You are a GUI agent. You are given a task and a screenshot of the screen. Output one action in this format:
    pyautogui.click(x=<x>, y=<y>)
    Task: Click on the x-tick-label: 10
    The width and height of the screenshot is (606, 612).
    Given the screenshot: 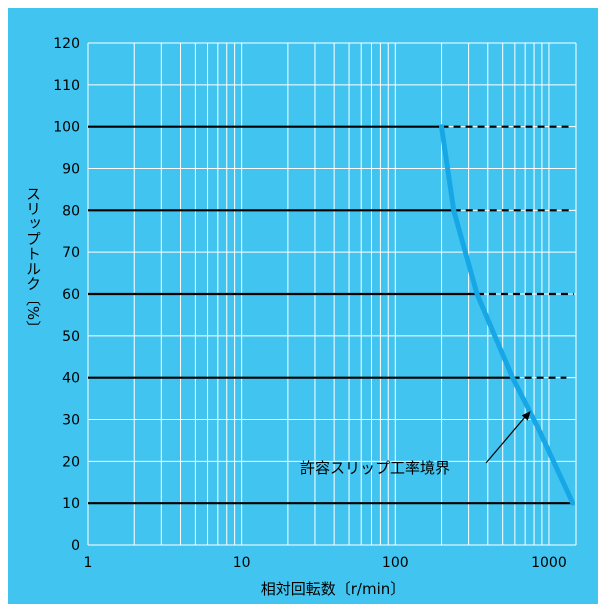 What is the action you would take?
    pyautogui.click(x=242, y=563)
    